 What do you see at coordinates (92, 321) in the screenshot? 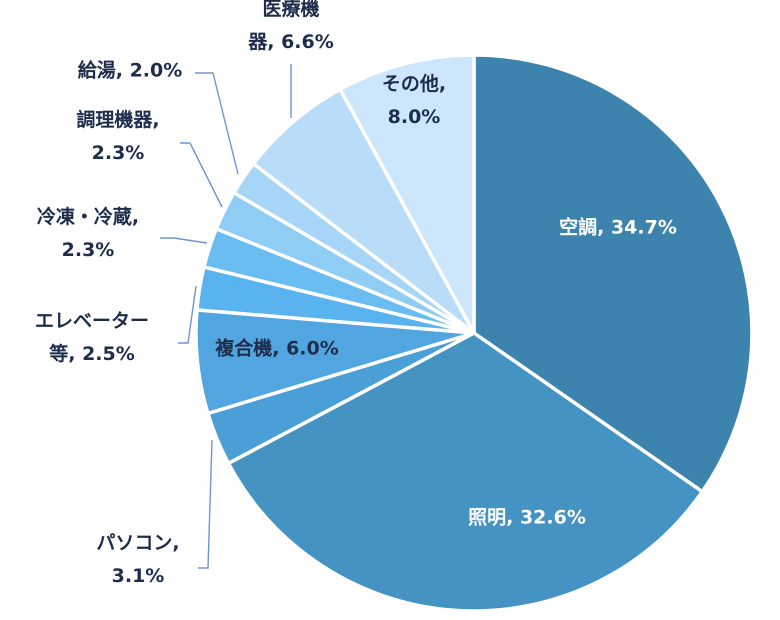
I see `slice-label: エレベーター` at bounding box center [92, 321].